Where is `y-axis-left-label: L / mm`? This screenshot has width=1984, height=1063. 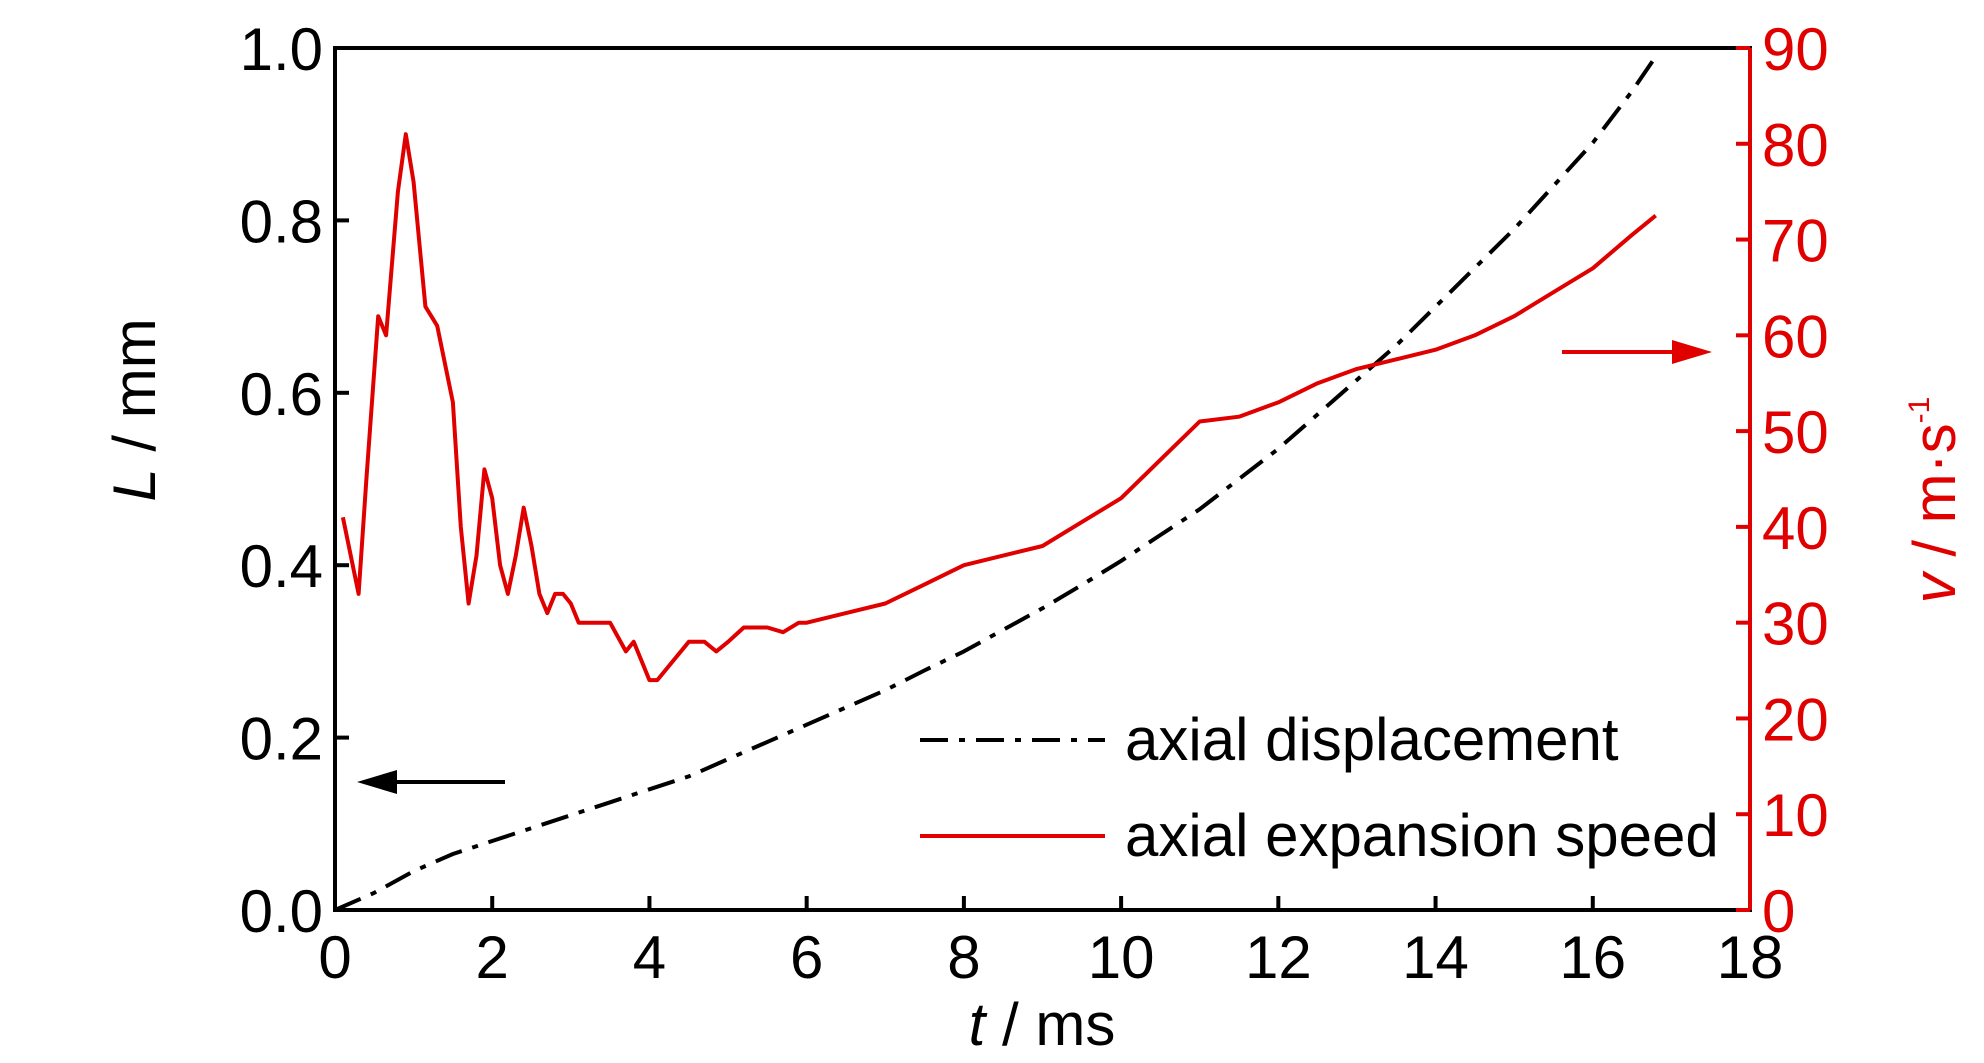 y-axis-left-label: L / mm is located at coordinates (134, 409).